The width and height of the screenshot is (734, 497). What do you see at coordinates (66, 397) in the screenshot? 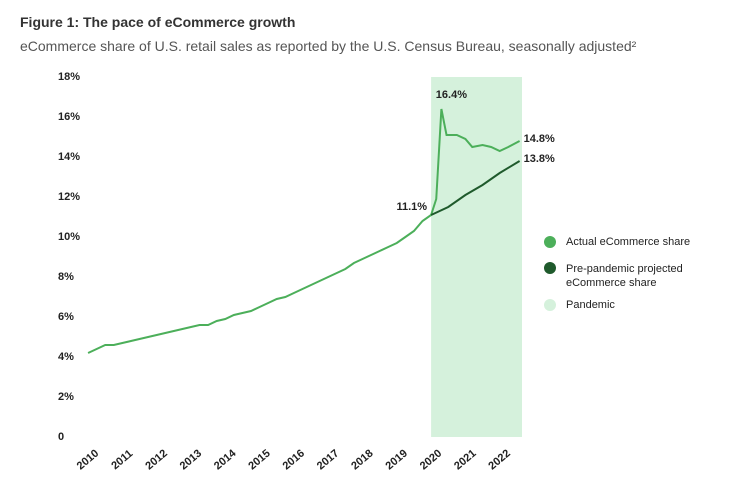
I see `y-tick-label: 2%` at bounding box center [66, 397].